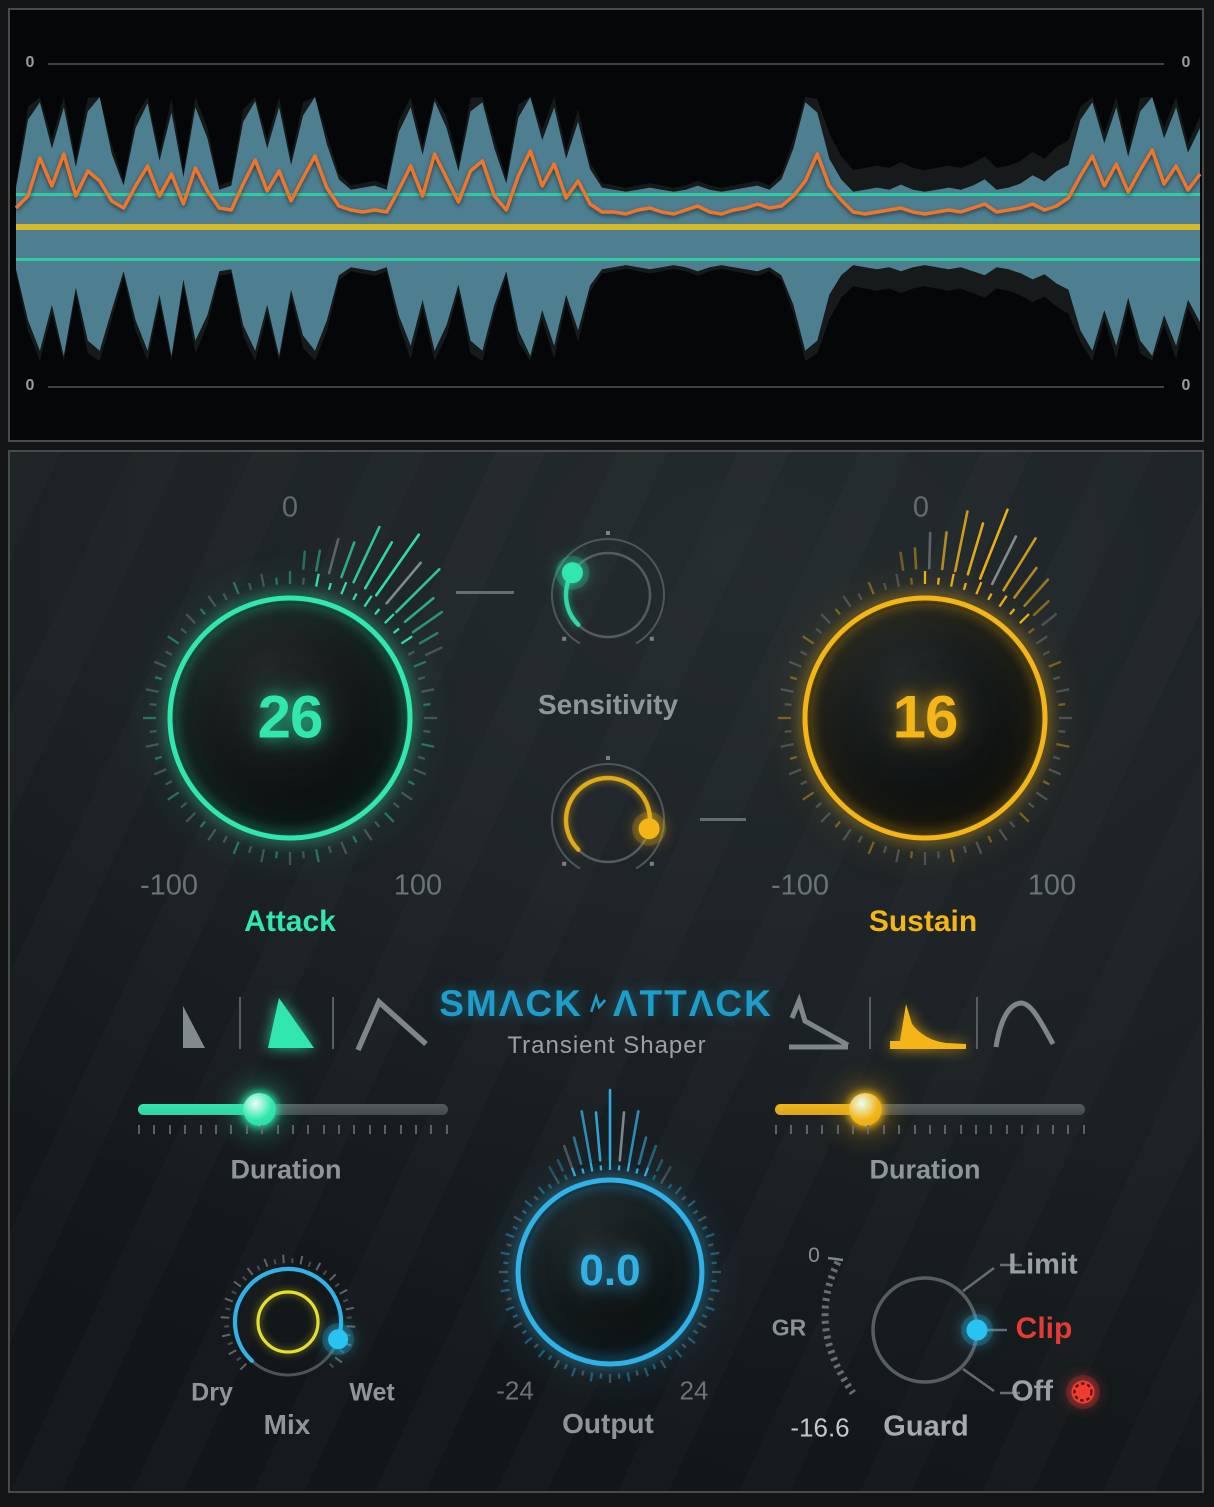 Image resolution: width=1214 pixels, height=1507 pixels. What do you see at coordinates (950, 1335) in the screenshot?
I see `guard-knob` at bounding box center [950, 1335].